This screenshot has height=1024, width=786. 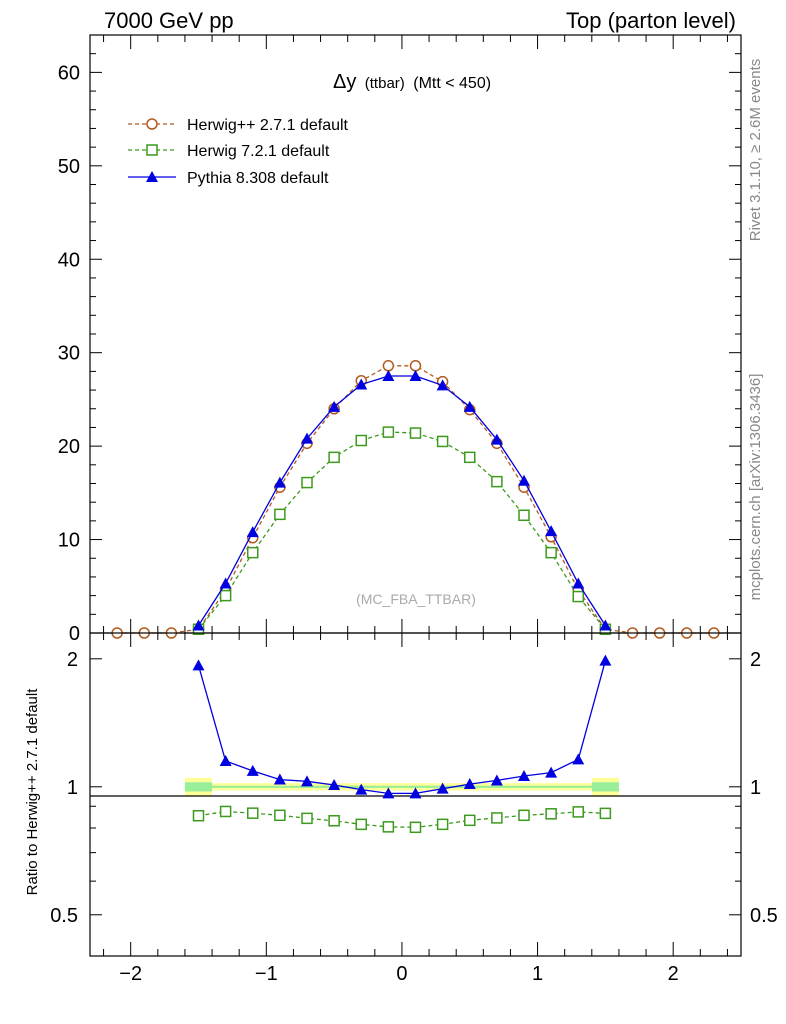 I want to click on x-tick-label: 0, so click(x=401, y=974).